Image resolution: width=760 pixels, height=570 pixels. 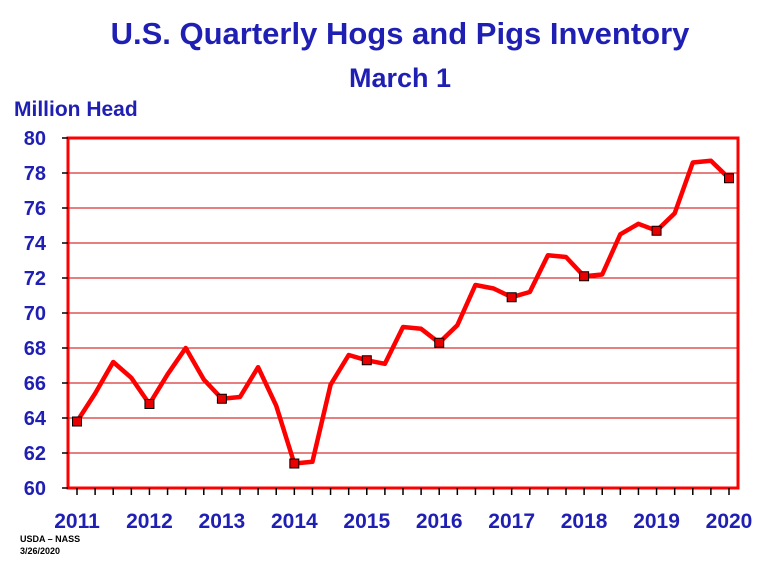 What do you see at coordinates (35, 209) in the screenshot?
I see `y-tick-label: 76` at bounding box center [35, 209].